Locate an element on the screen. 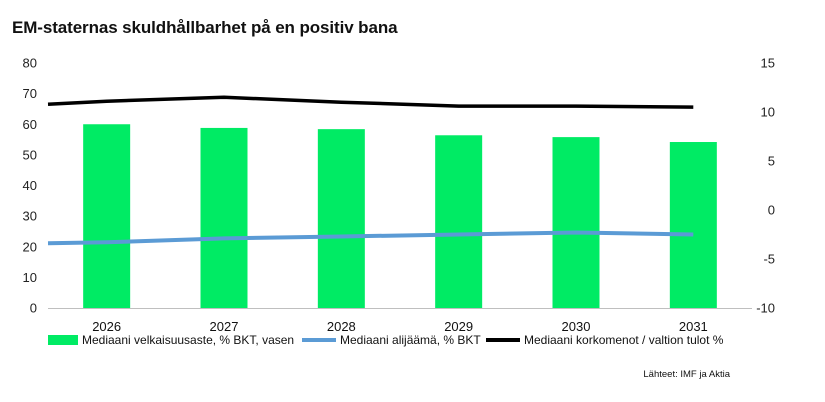 The image size is (825, 402). deficit-line is located at coordinates (370, 238).